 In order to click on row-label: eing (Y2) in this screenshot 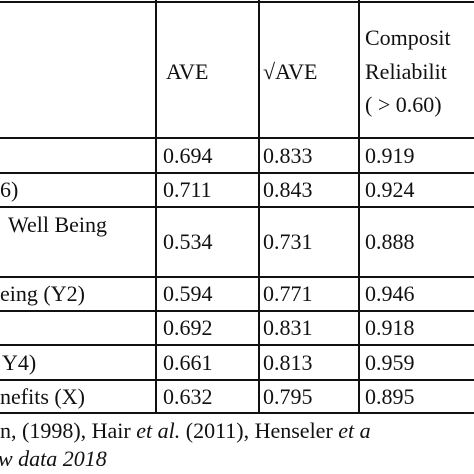, I will do `click(42, 293)`.